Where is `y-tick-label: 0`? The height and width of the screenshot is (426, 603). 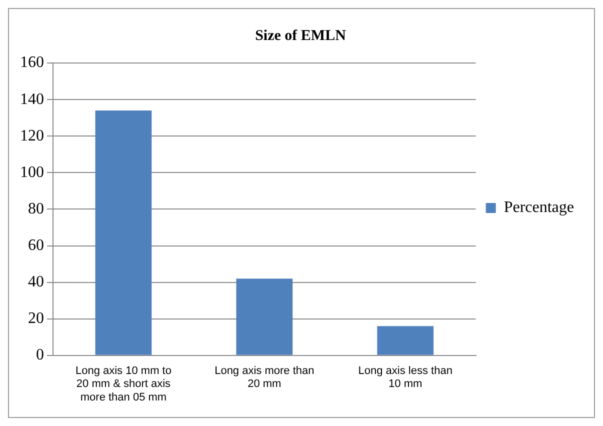
y-tick-label: 0 is located at coordinates (40, 355).